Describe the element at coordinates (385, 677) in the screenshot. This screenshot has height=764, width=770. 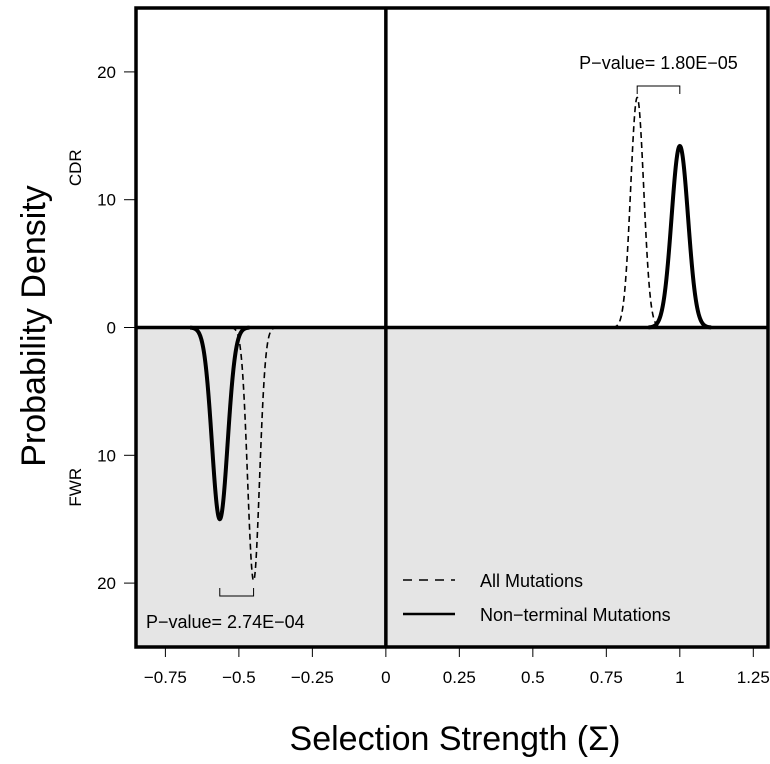
I see `x-tick-label: 0` at that location.